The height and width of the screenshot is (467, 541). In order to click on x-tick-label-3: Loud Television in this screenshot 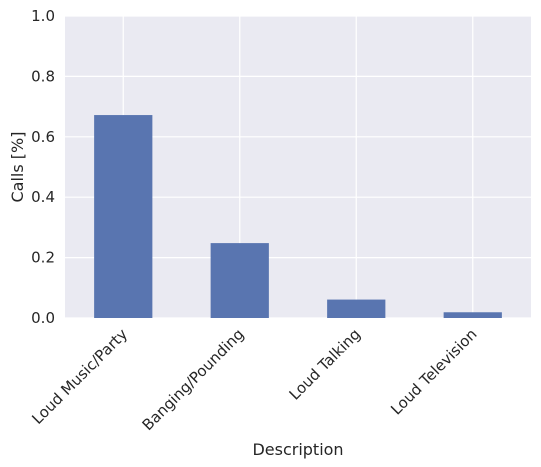, I will do `click(433, 371)`.